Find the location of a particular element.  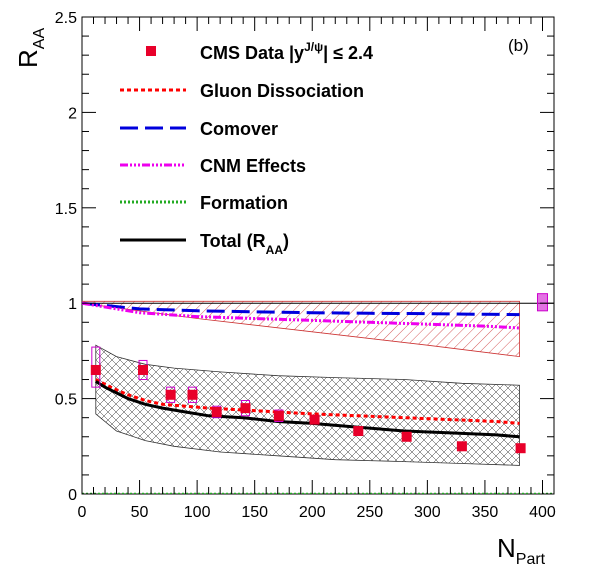

curve-total is located at coordinates (307, 409).